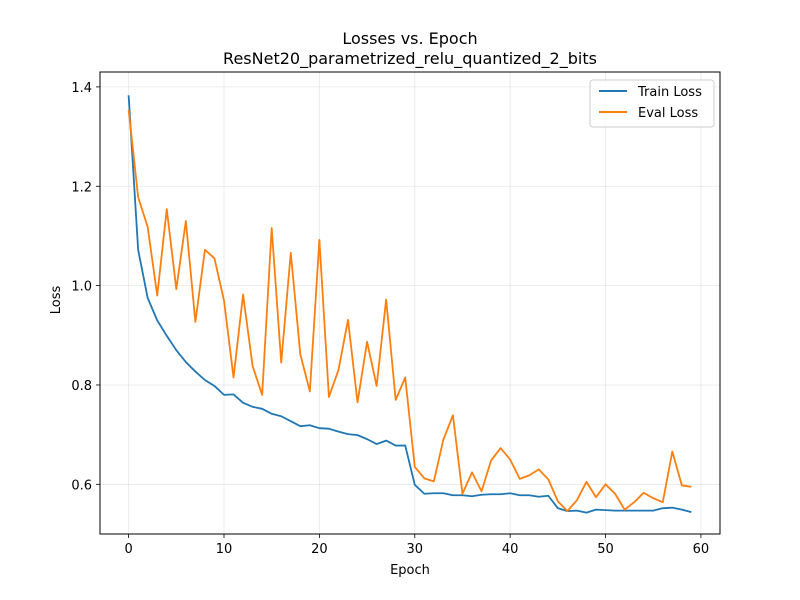 This screenshot has width=800, height=600. What do you see at coordinates (224, 549) in the screenshot?
I see `x-tick-label: 10` at bounding box center [224, 549].